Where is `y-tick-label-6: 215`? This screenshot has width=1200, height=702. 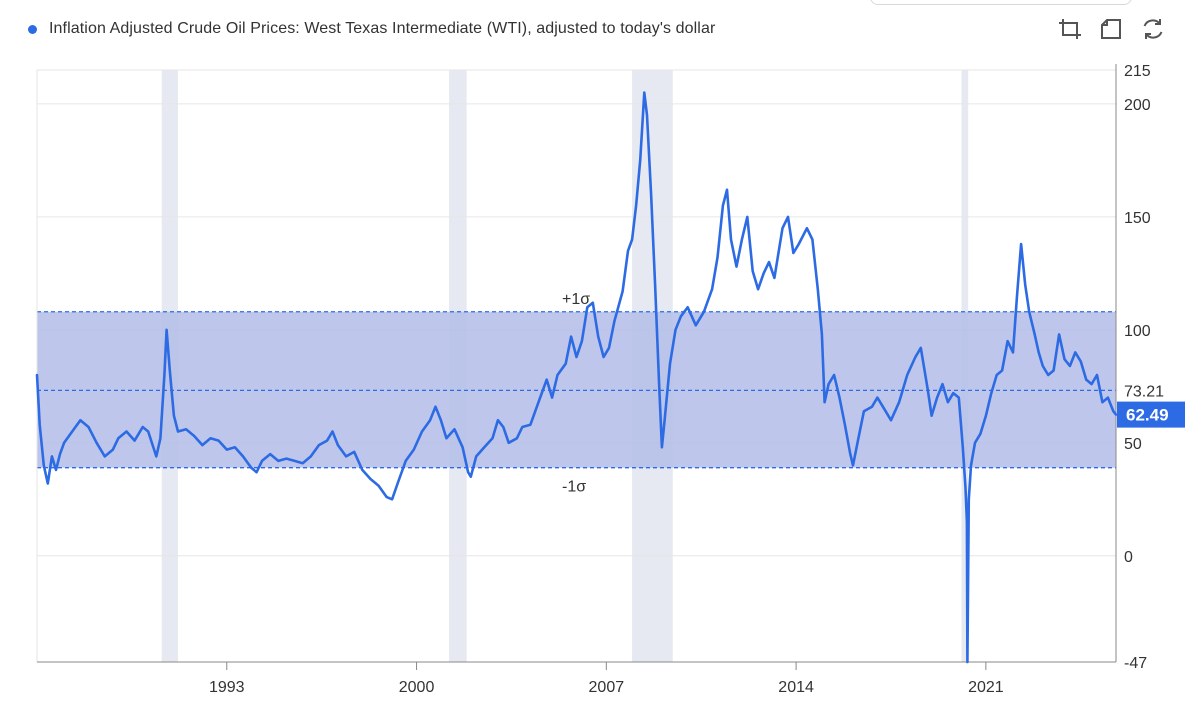 y-tick-label-6: 215 is located at coordinates (1137, 71).